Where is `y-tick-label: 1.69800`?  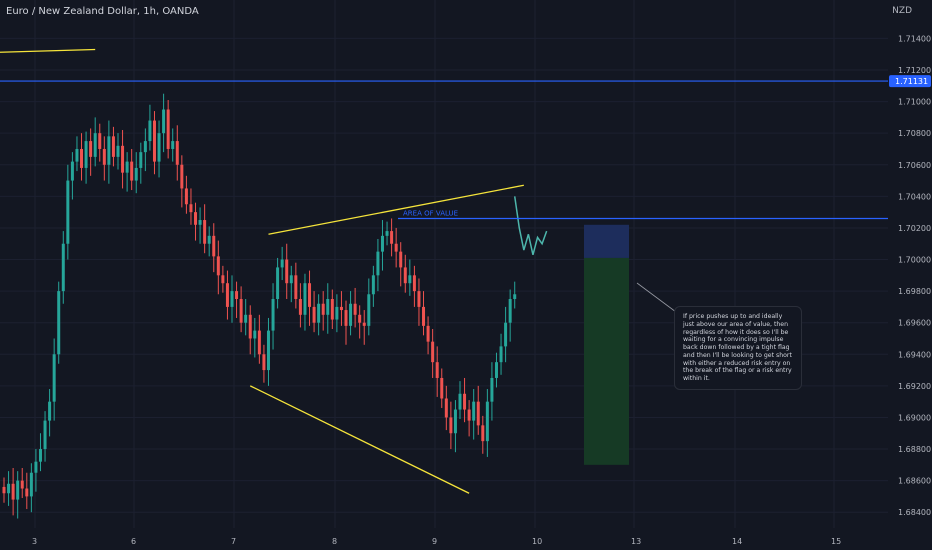 y-tick-label: 1.69800 is located at coordinates (914, 291).